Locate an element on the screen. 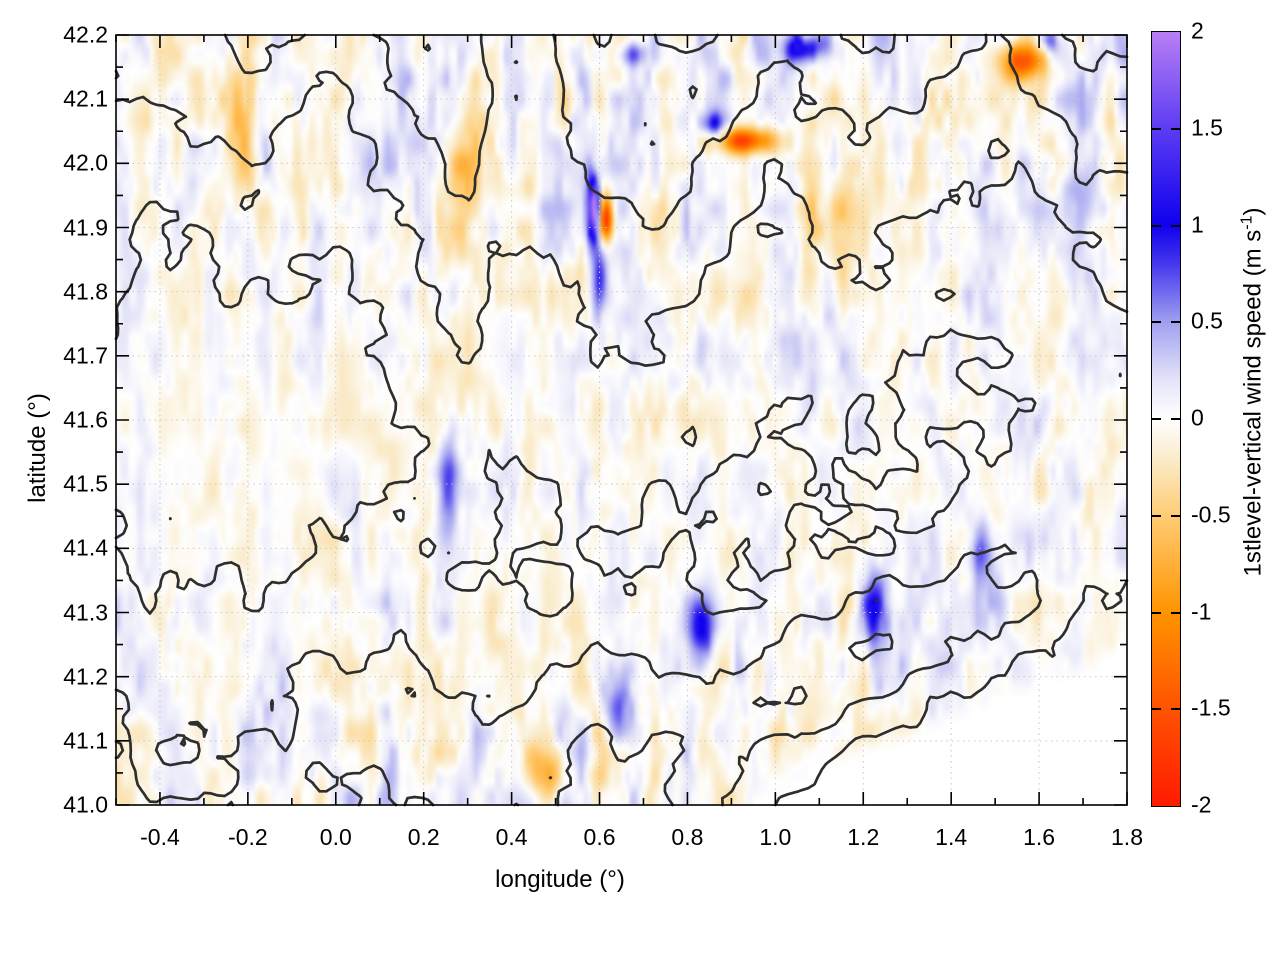  colorbar-title: 1stlevel-vertical wind speed (m s-1) is located at coordinates (1253, 391).